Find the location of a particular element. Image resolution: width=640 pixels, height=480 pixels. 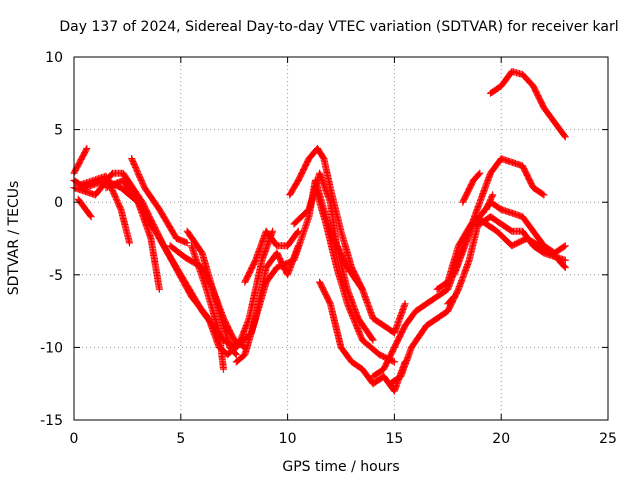

x-tick-label: 20 is located at coordinates (501, 439).